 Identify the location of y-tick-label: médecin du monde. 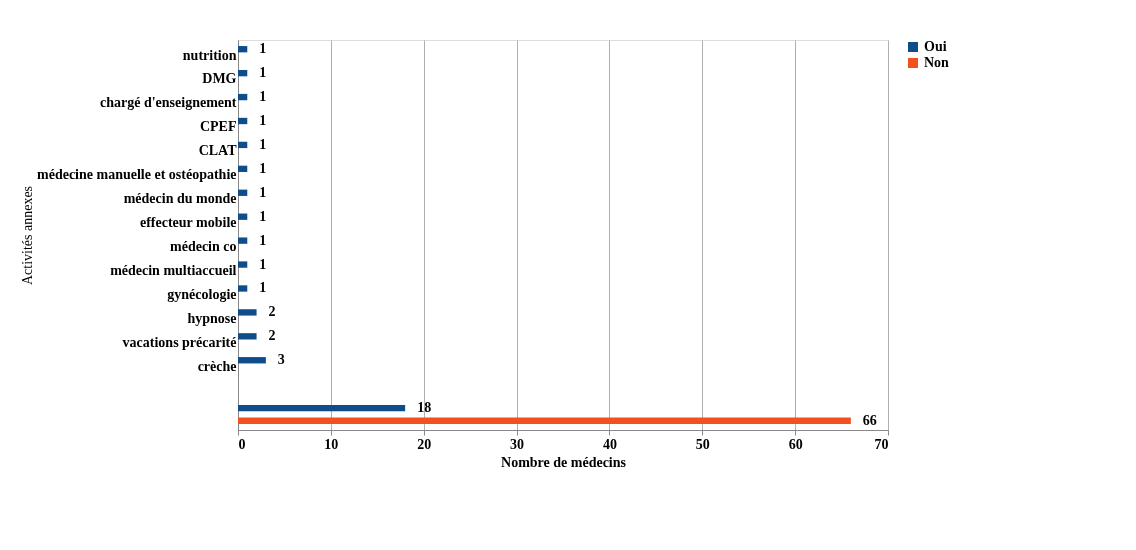
(180, 199).